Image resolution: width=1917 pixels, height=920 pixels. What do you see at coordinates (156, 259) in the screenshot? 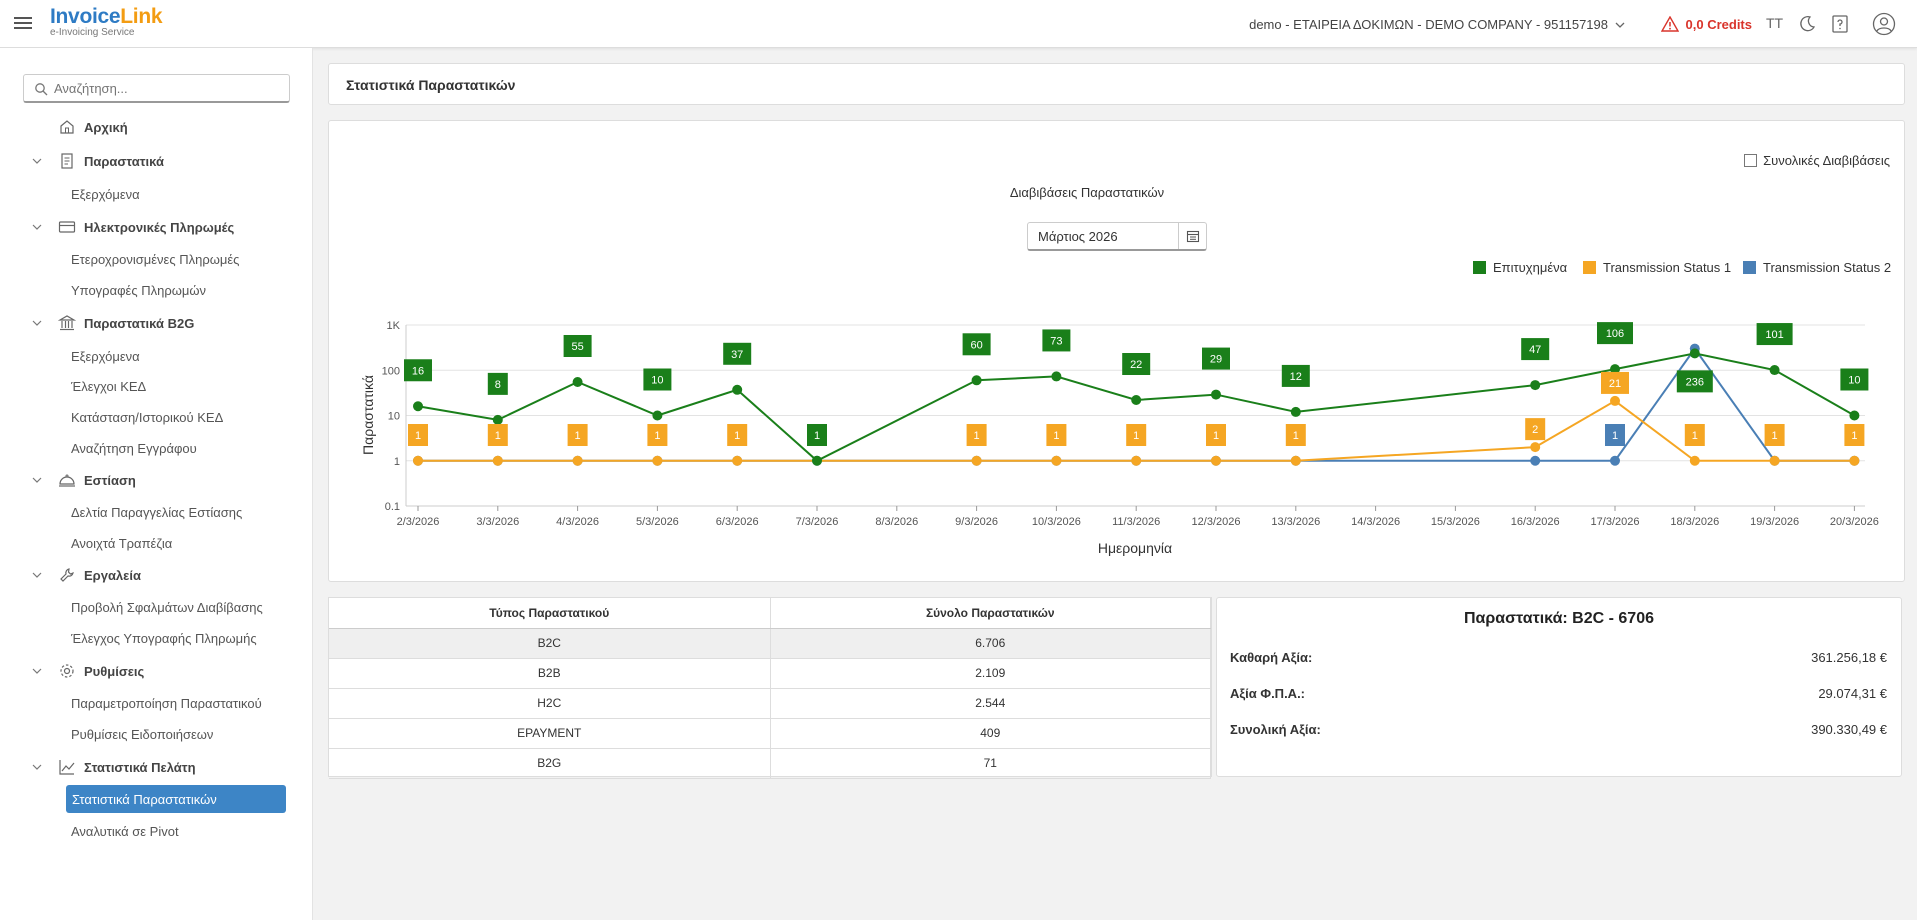
I see `sidebar-item-deferred-payments: Ετεροχρονισμένες Πληρωμές` at bounding box center [156, 259].